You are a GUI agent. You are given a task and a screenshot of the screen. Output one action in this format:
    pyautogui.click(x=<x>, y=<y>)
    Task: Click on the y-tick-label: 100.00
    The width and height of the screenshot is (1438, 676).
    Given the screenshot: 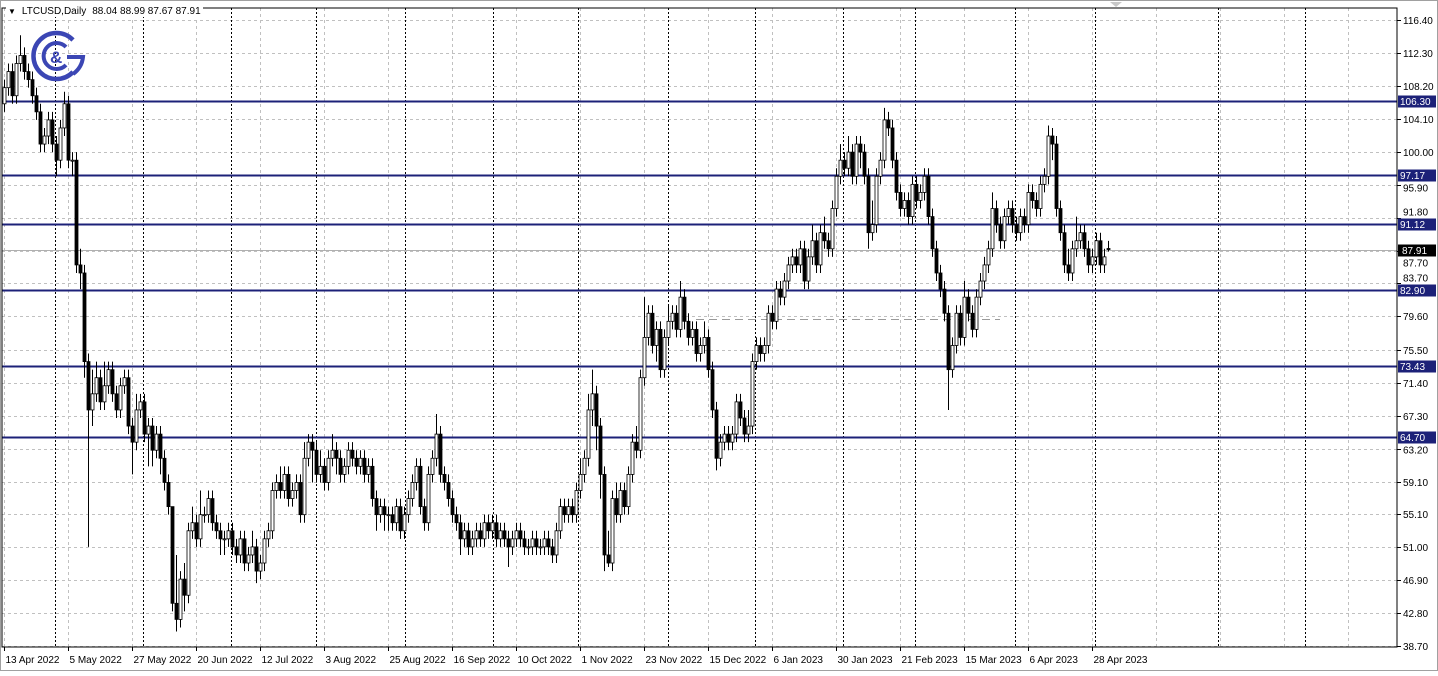 What is the action you would take?
    pyautogui.click(x=1418, y=153)
    